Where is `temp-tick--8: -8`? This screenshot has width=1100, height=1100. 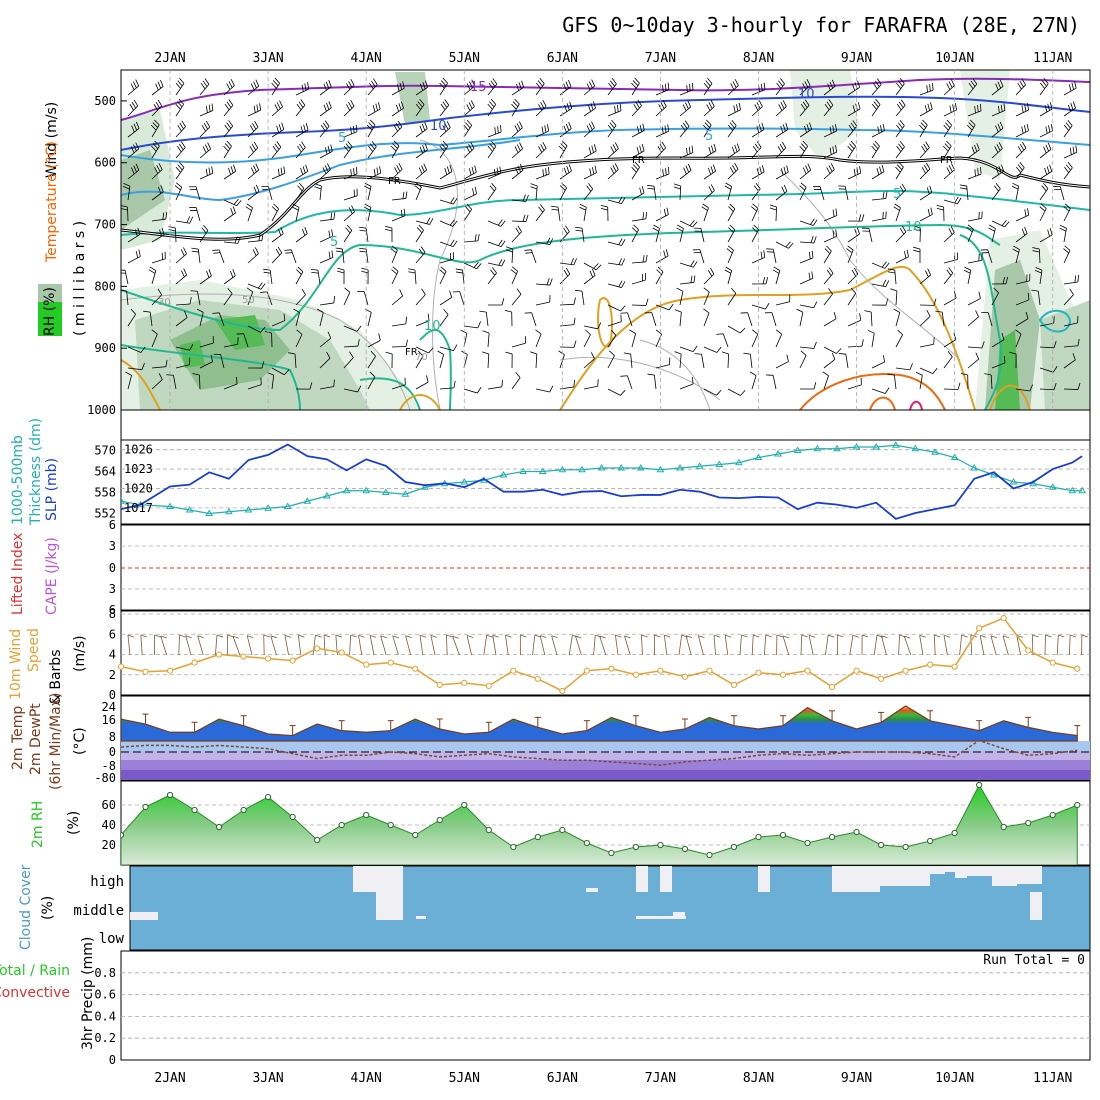 temp-tick--8: -8 is located at coordinates (109, 766).